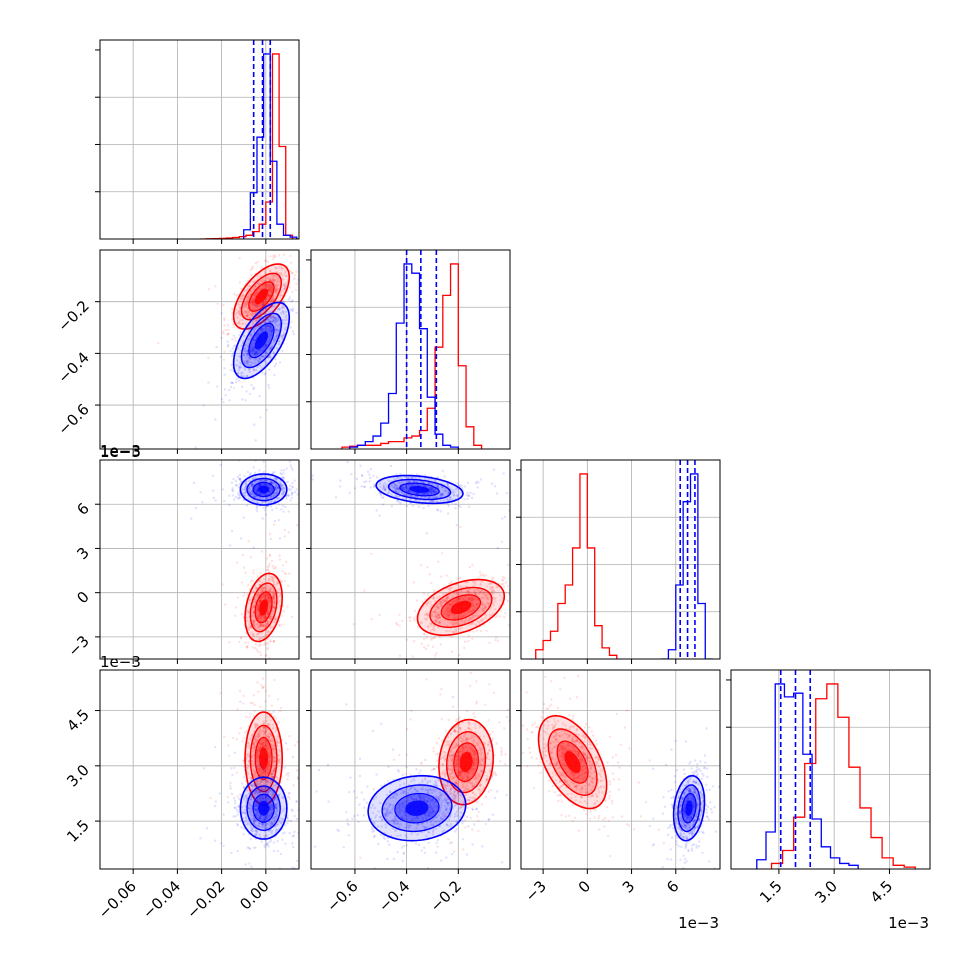  I want to click on scatter-panel-1-0: −0.6−0.4−0.2, so click(199, 323).